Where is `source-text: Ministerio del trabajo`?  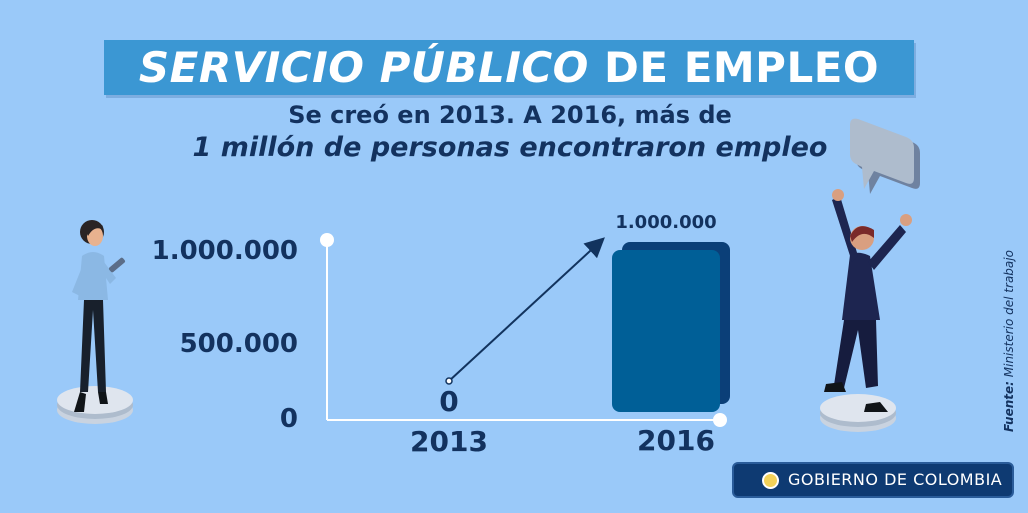 source-text: Ministerio del trabajo is located at coordinates (1009, 316).